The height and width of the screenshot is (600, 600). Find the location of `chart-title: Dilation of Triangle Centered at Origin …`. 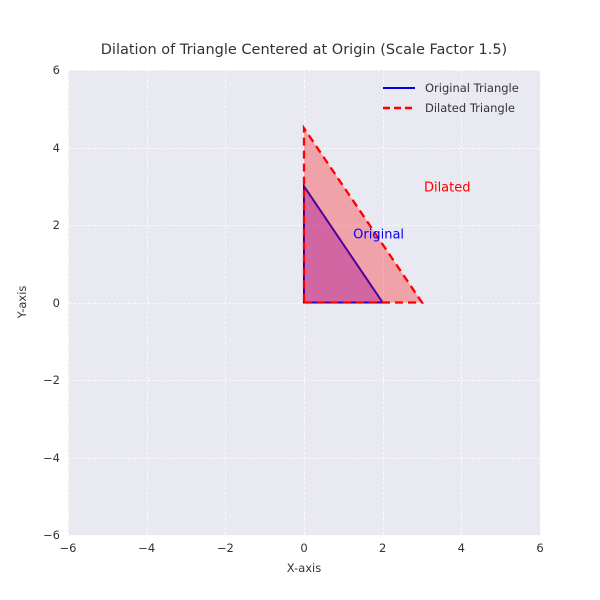

chart-title: Dilation of Triangle Centered at Origin … is located at coordinates (304, 50).